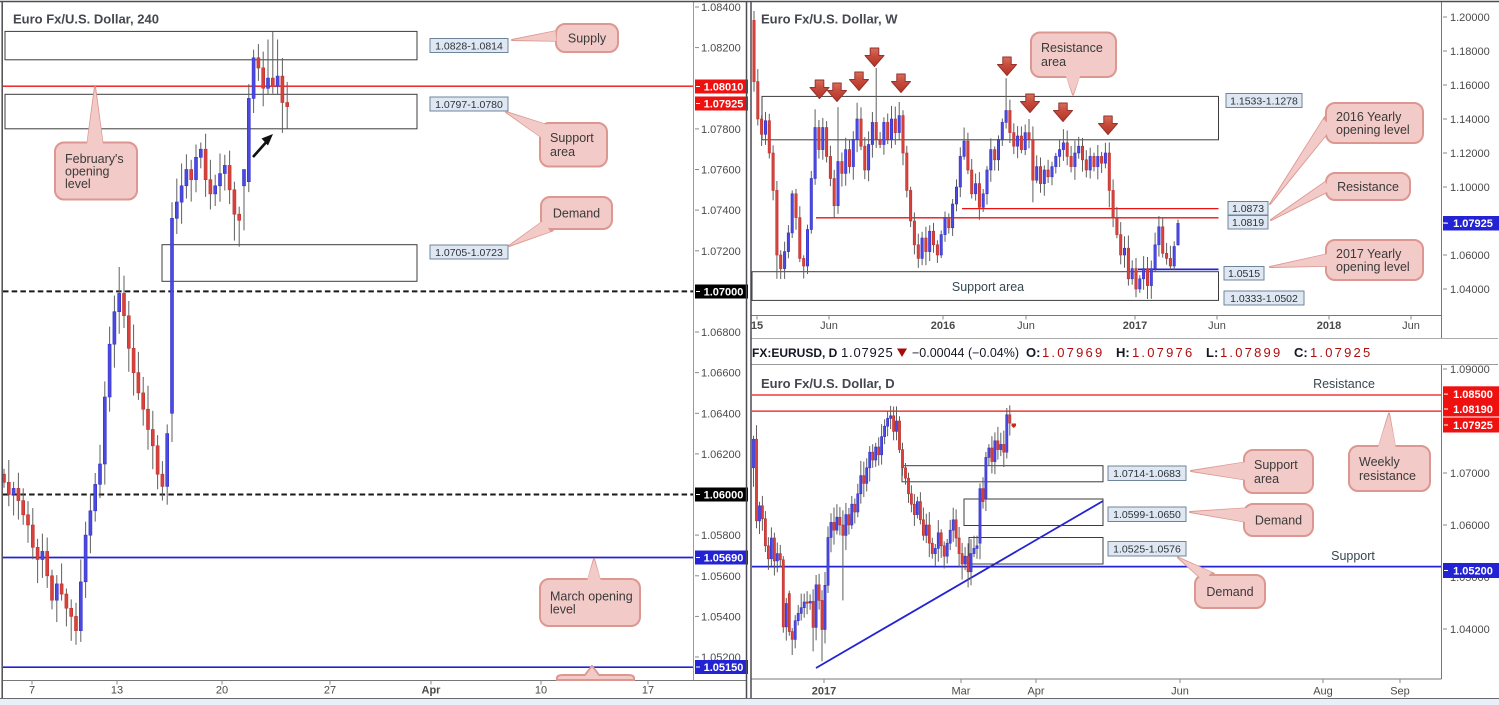 The width and height of the screenshot is (1499, 705). What do you see at coordinates (1264, 101) in the screenshot?
I see `svg-text: 1.1533-1.1278` at bounding box center [1264, 101].